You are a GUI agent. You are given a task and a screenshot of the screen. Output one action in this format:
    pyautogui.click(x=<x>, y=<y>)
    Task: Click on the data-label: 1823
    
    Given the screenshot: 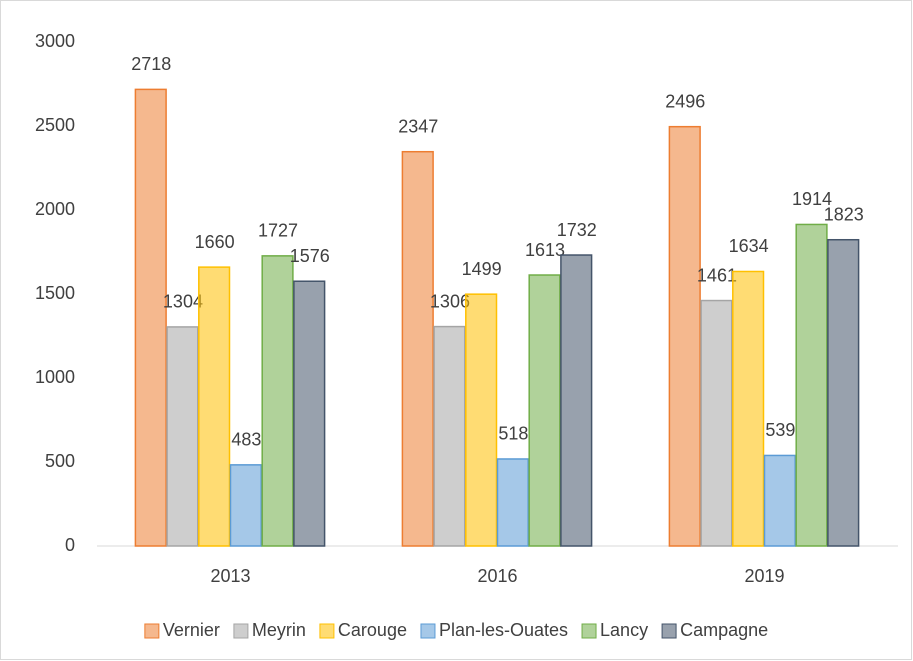 What is the action you would take?
    pyautogui.click(x=844, y=214)
    